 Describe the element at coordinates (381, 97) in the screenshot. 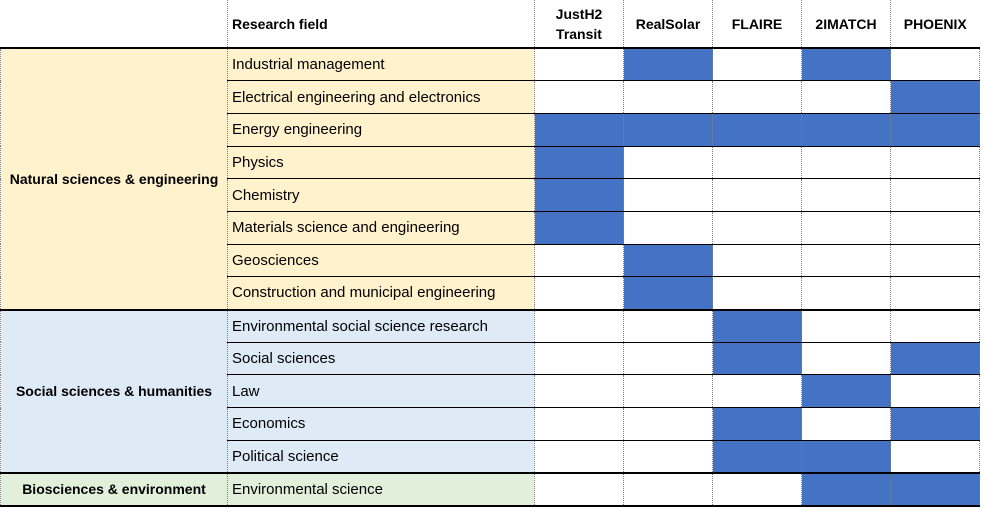

I see `research-field-name: Electrical engineering and electronics` at that location.